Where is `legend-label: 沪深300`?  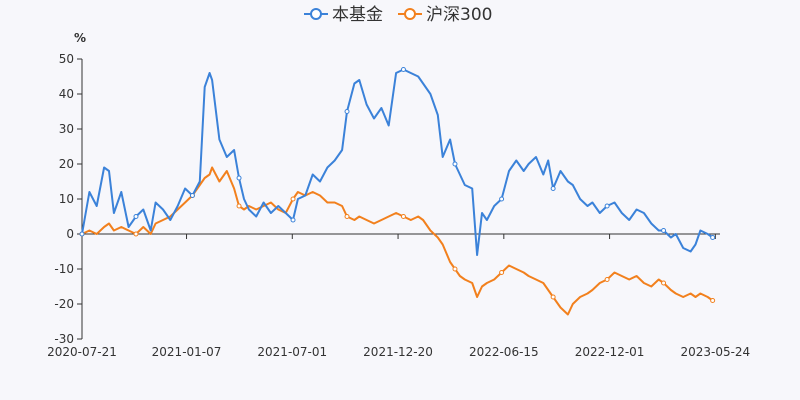 legend-label: 沪深300 is located at coordinates (459, 15).